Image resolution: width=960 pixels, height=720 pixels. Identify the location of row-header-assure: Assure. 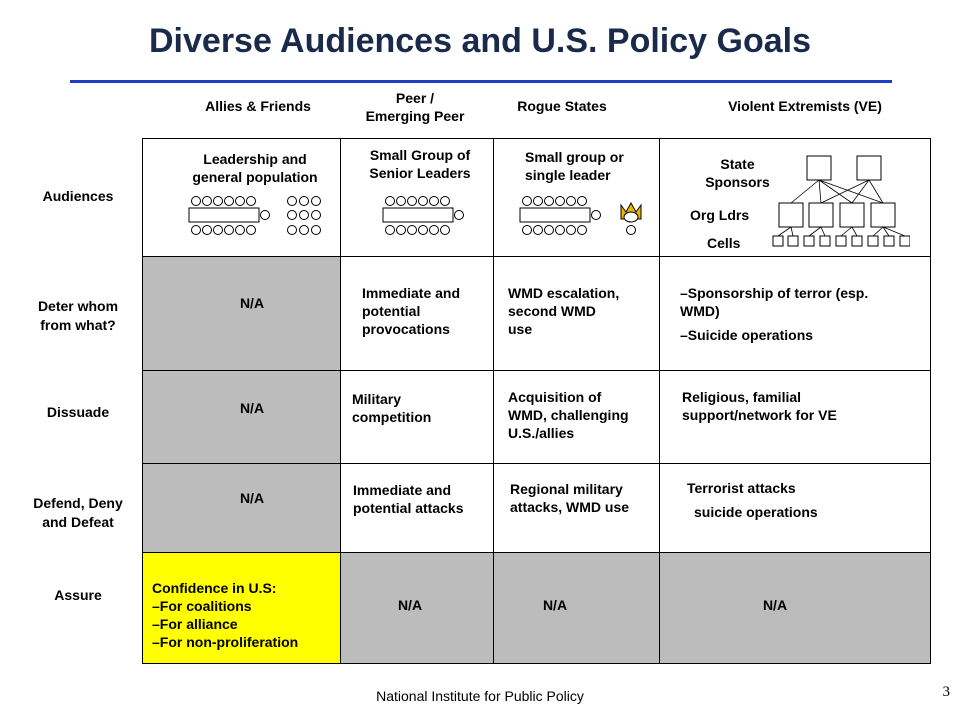
(78, 595).